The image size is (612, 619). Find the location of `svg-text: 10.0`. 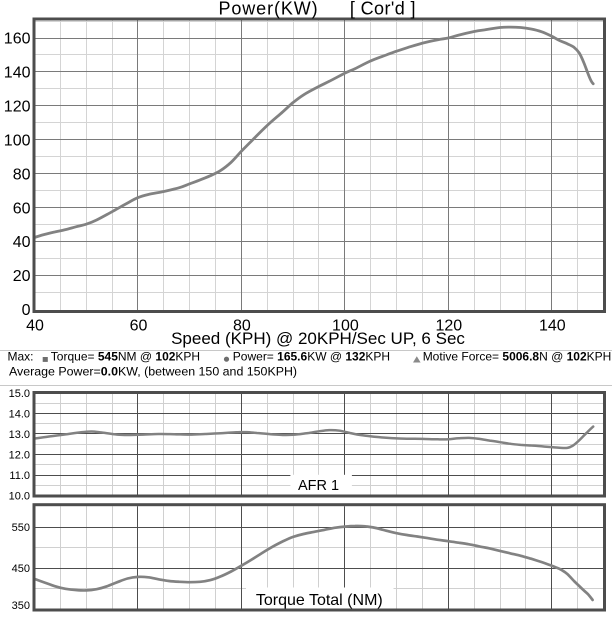

svg-text: 10.0 is located at coordinates (19, 497).